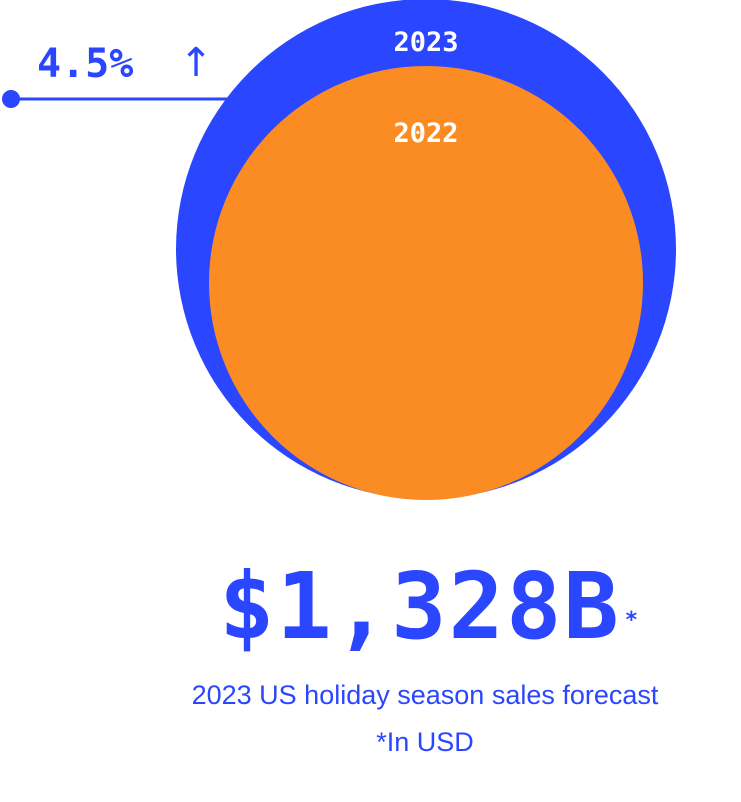 Image resolution: width=741 pixels, height=802 pixels. What do you see at coordinates (85, 64) in the screenshot?
I see `growth-percentage: 4.5%` at bounding box center [85, 64].